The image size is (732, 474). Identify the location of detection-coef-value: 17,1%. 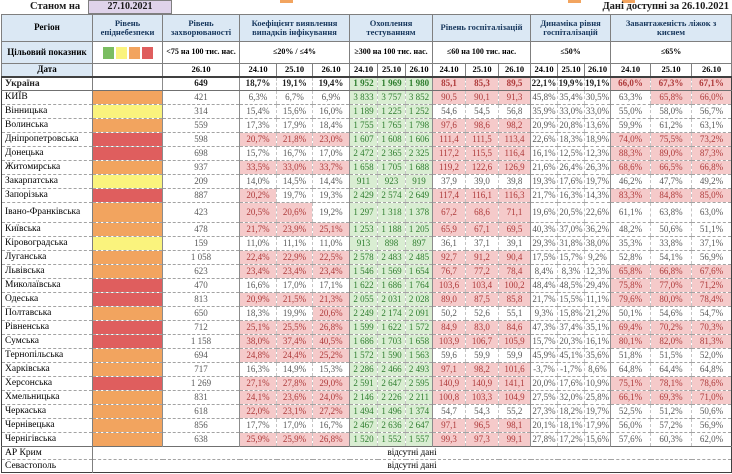
(330, 285).